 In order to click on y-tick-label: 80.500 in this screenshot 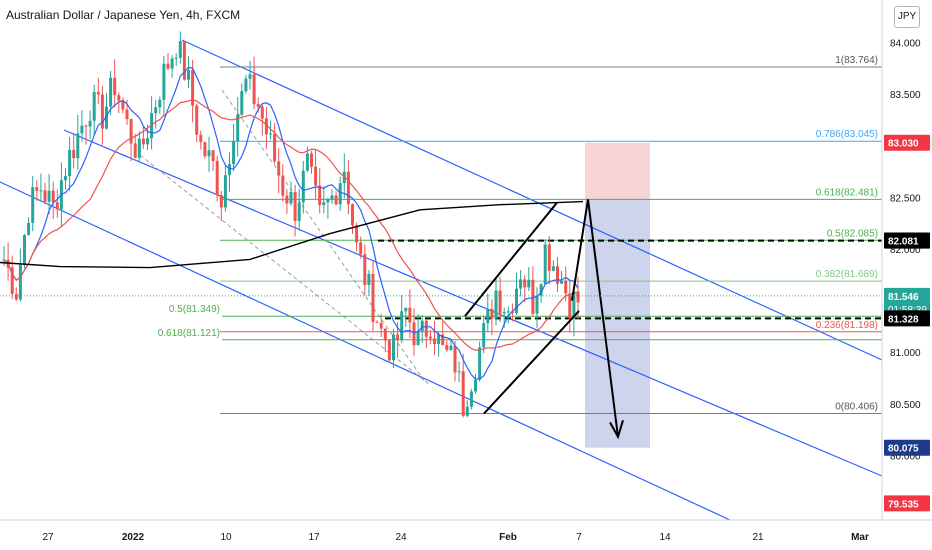, I will do `click(905, 405)`.